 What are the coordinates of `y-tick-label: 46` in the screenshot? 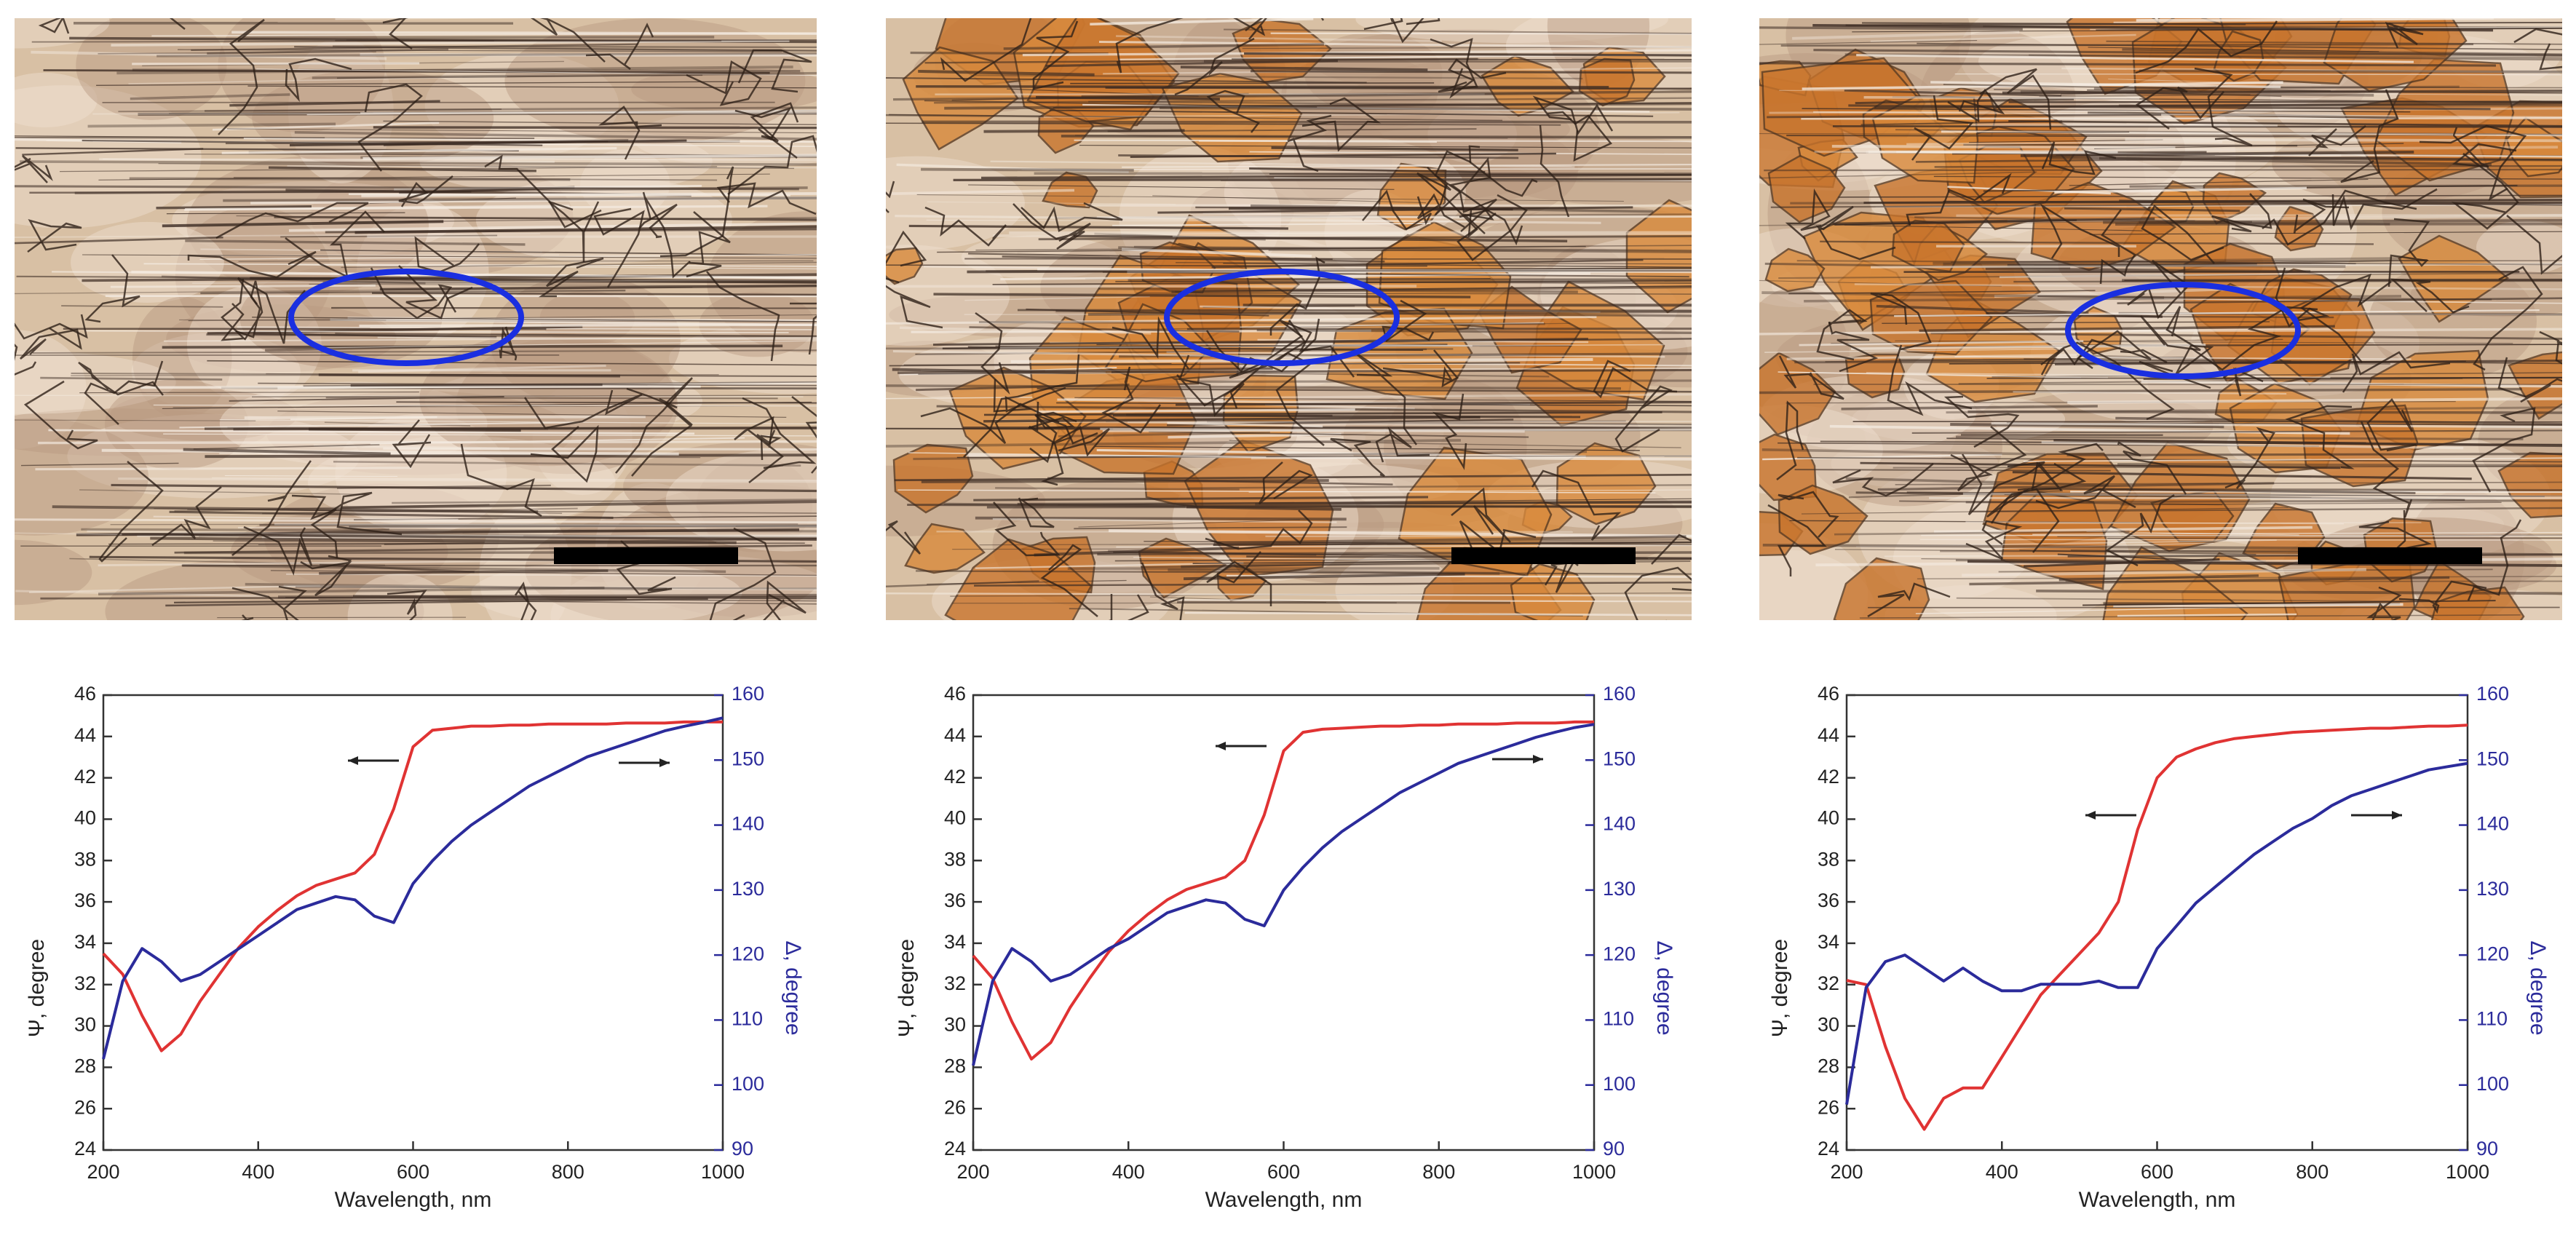 It's located at (1828, 694).